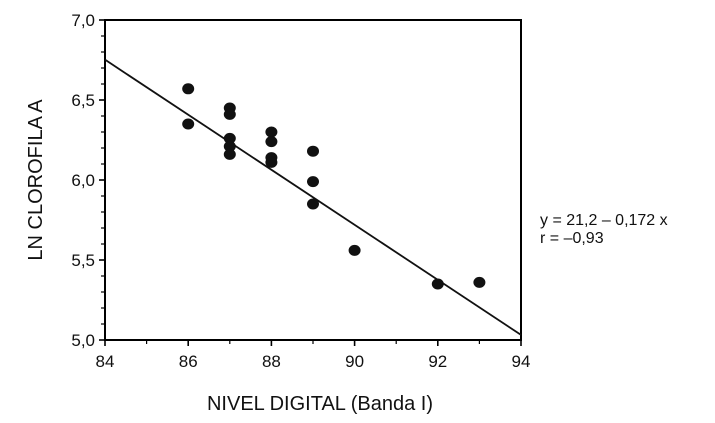  Describe the element at coordinates (83, 100) in the screenshot. I see `y-tick-label: 6,5` at that location.